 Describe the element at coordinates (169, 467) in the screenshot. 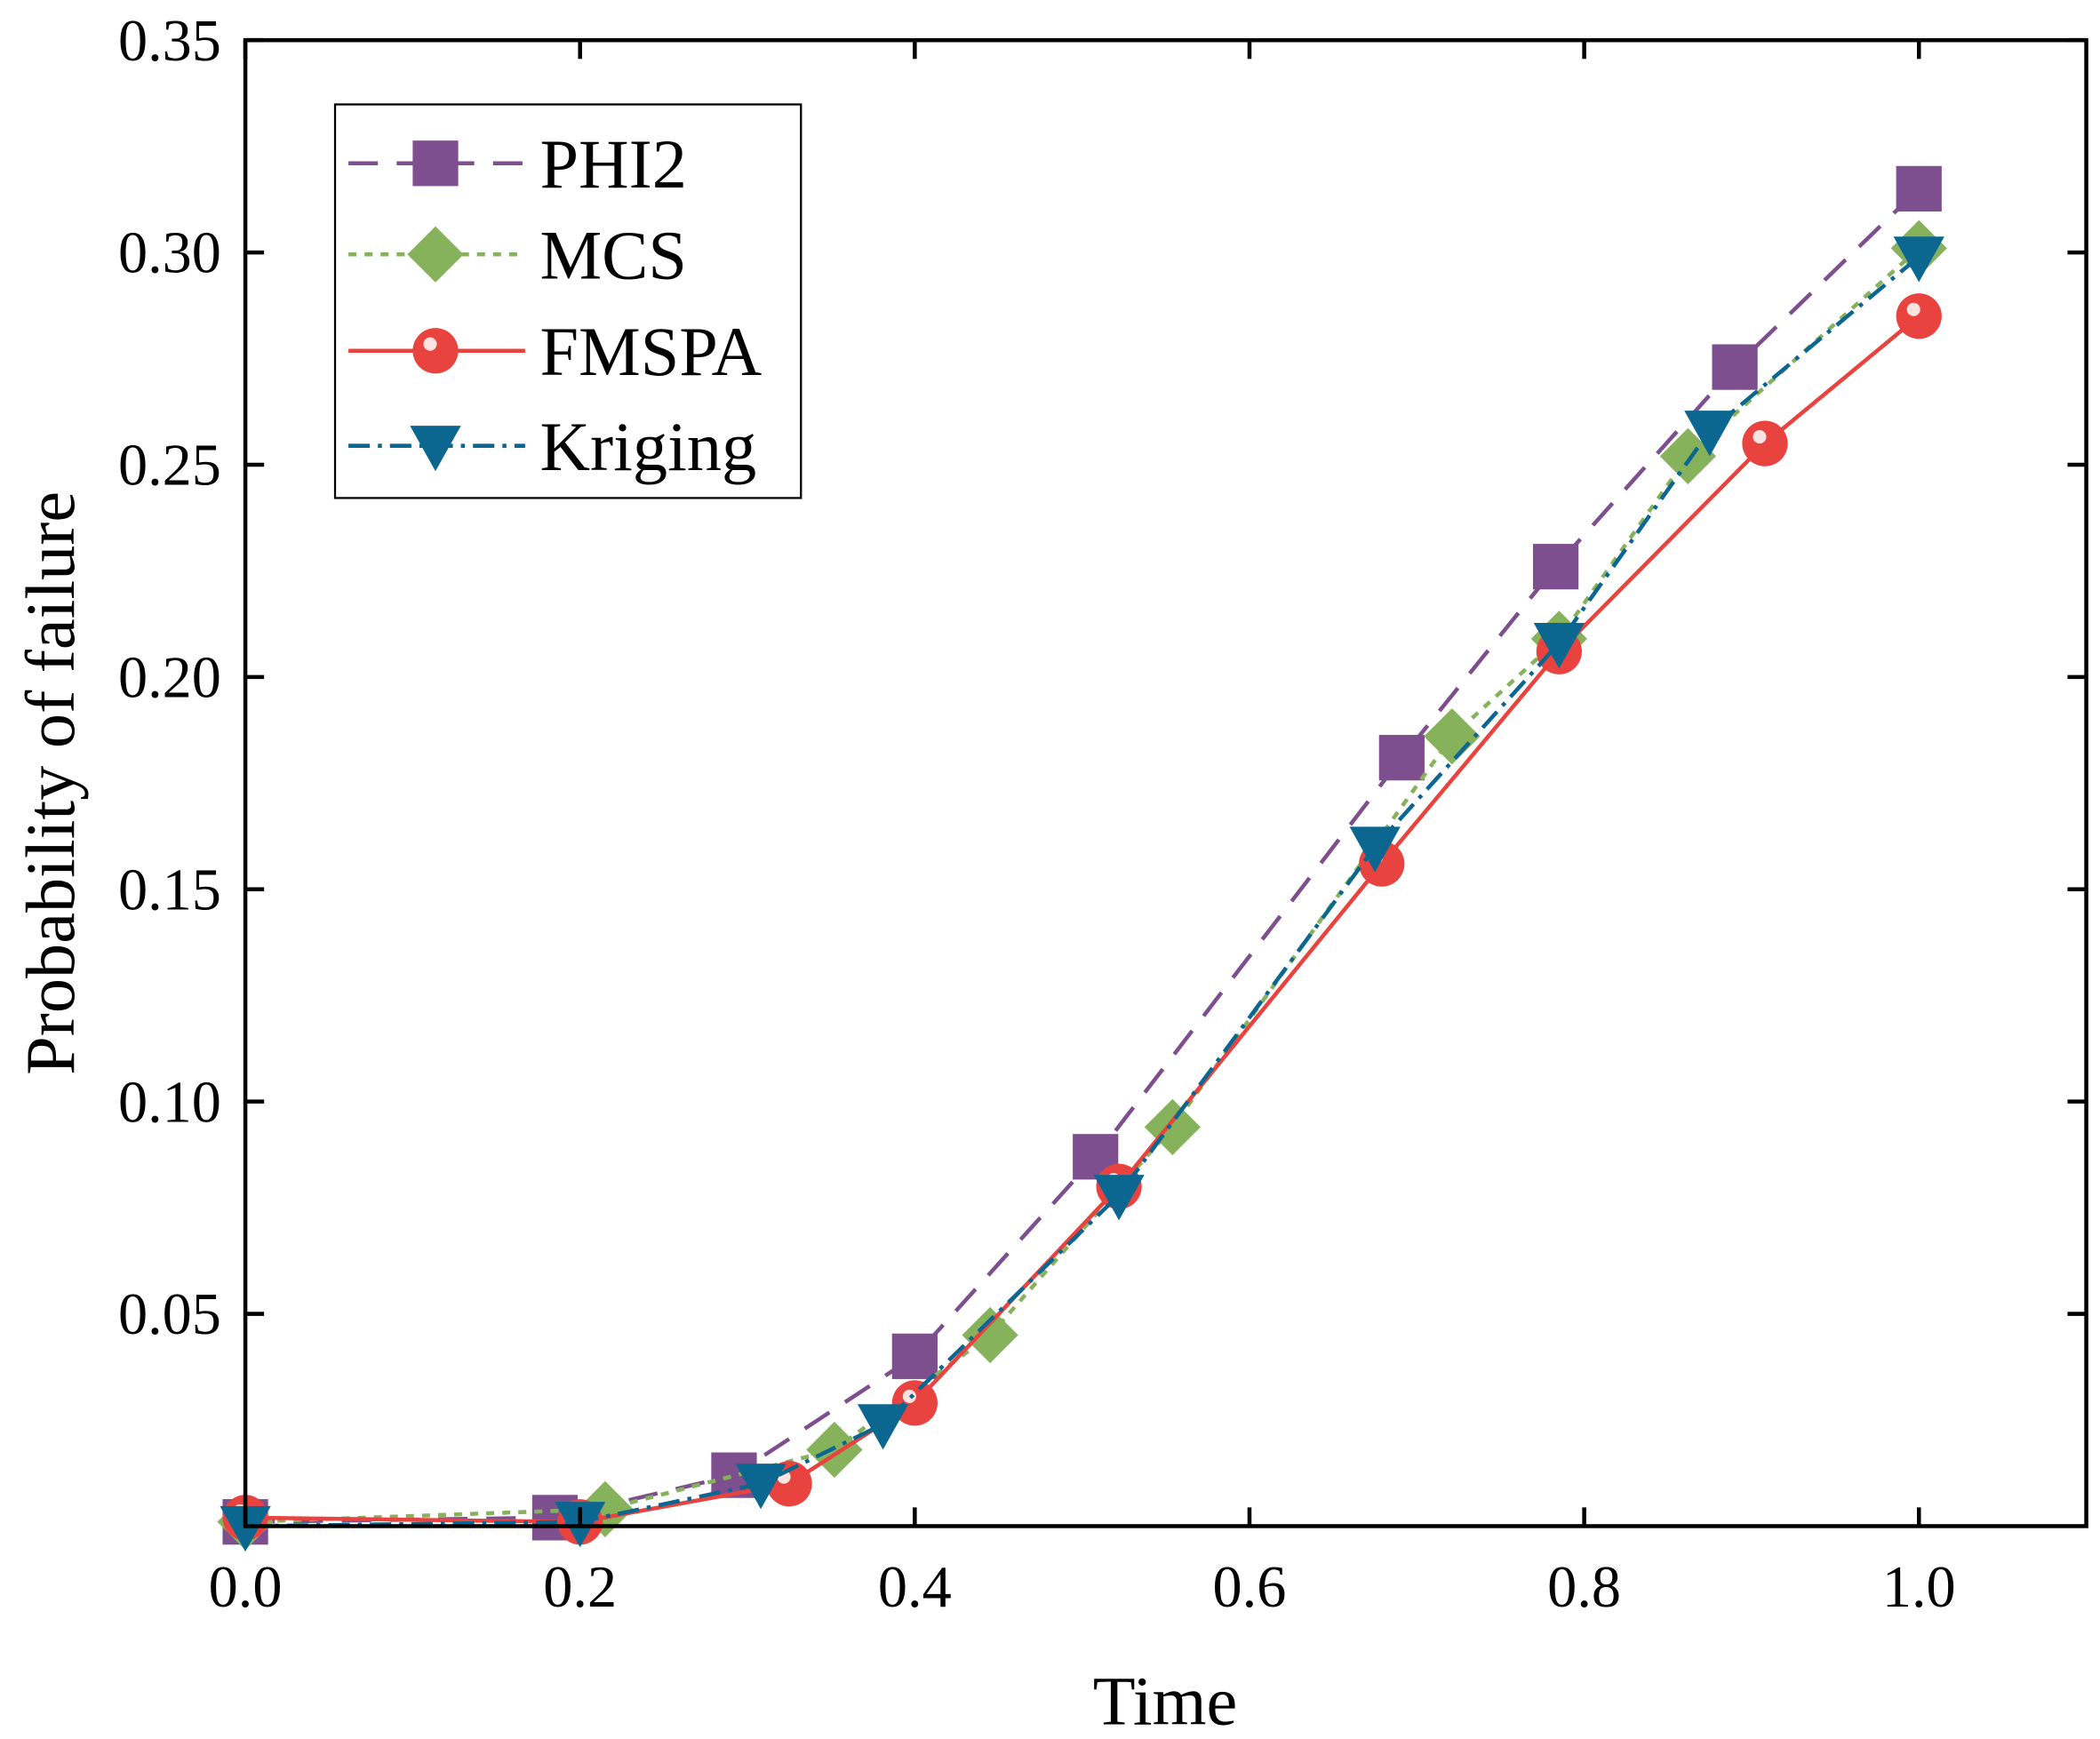

I see `y-tick-label: 0.25` at that location.